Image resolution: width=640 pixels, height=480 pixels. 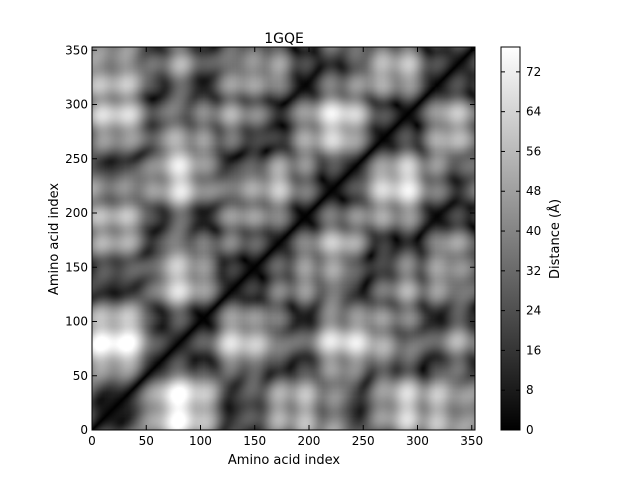 What do you see at coordinates (76, 267) in the screenshot?
I see `y-tick-label: 150` at bounding box center [76, 267].